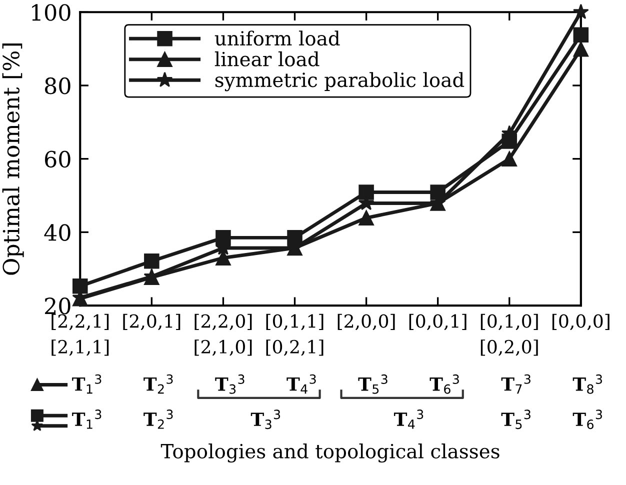  I want to click on x-axis-title: Topologies and topological classes, so click(330, 453).